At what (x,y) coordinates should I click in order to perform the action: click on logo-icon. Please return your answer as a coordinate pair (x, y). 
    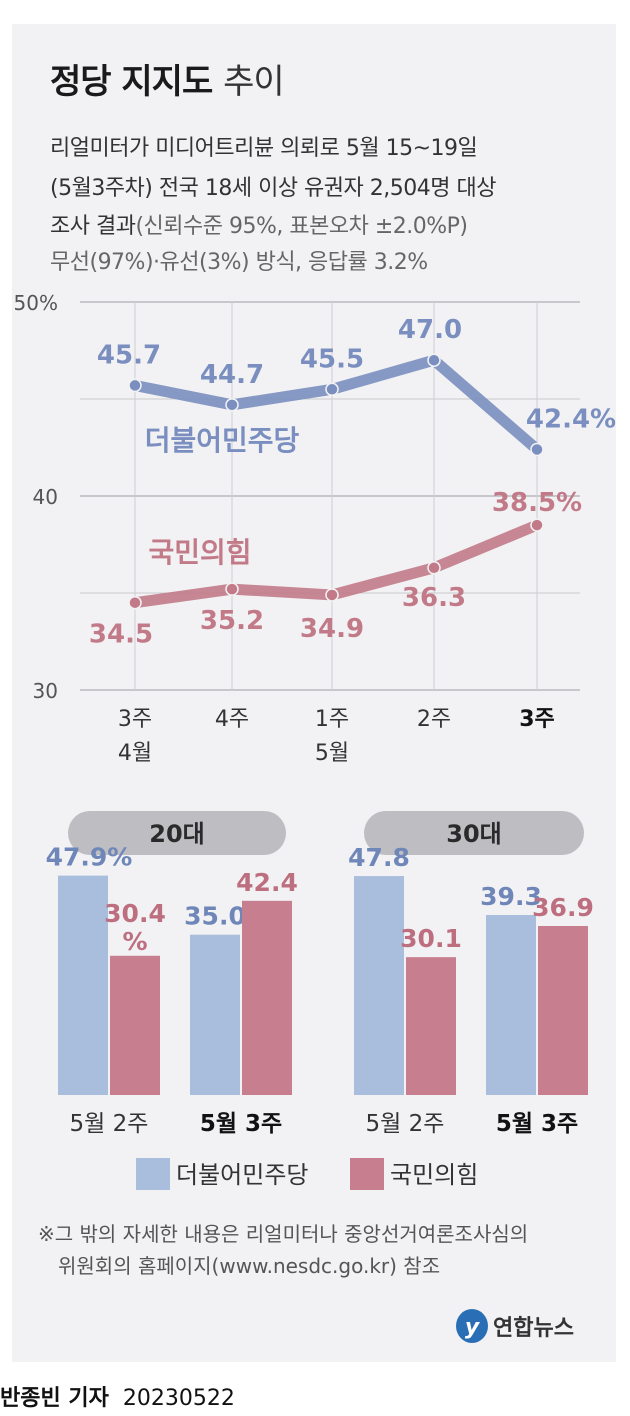
    Looking at the image, I should click on (472, 1326).